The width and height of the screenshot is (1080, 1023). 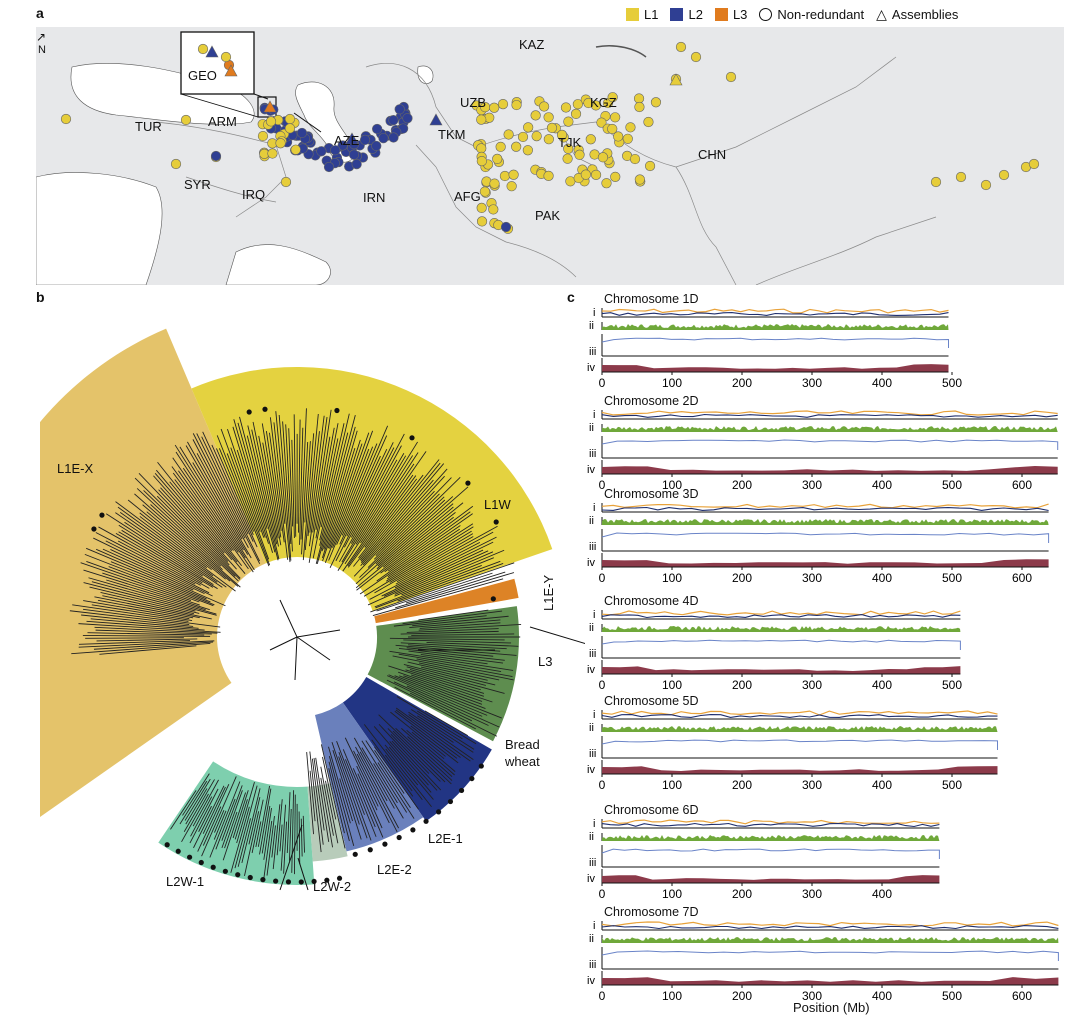 I want to click on l3-swatch, so click(x=721, y=14).